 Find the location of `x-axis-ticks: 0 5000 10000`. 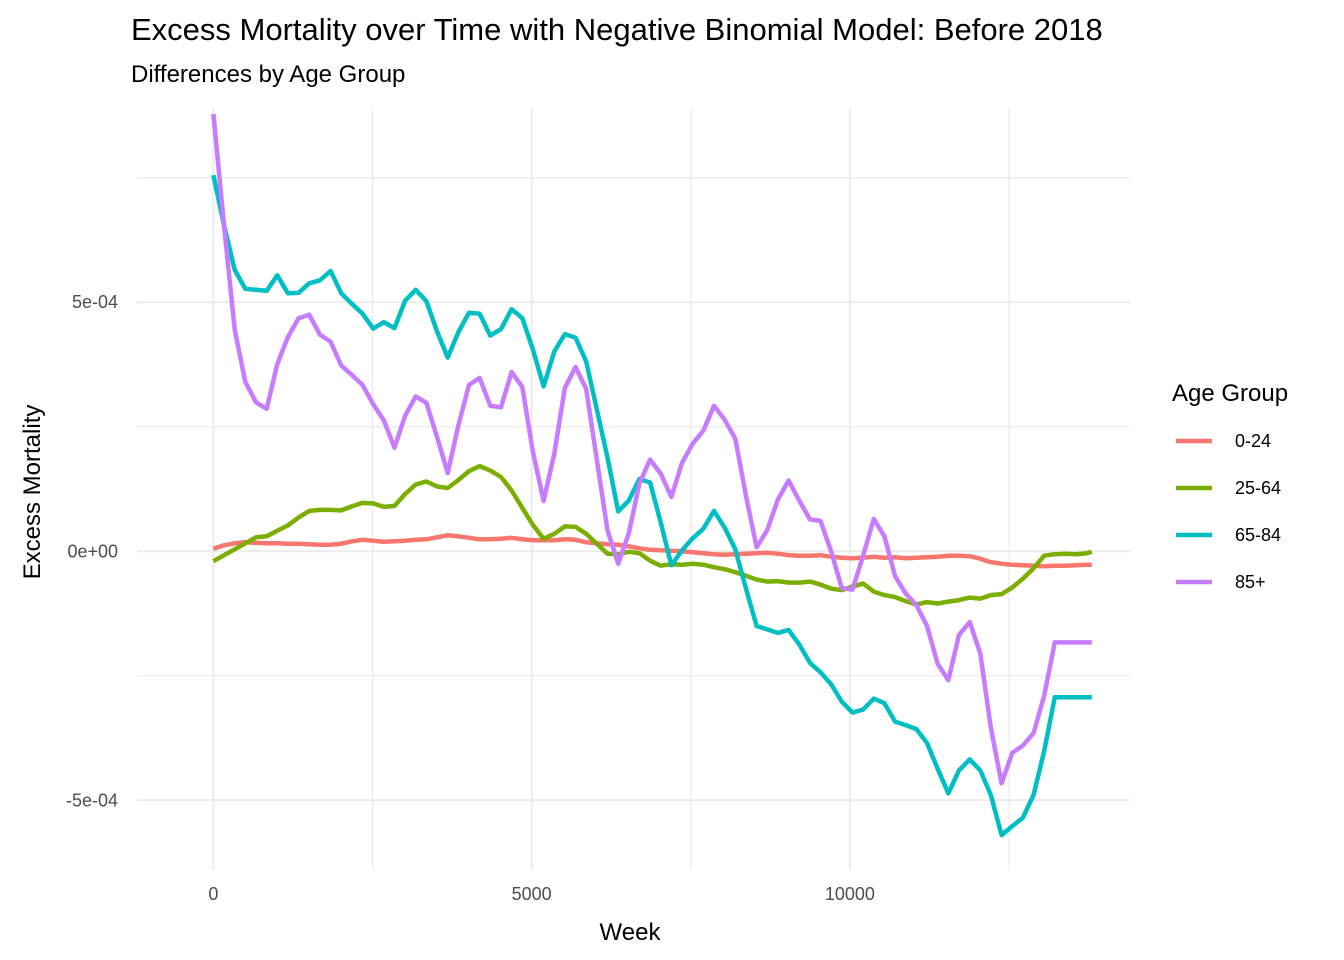

x-axis-ticks: 0 5000 10000 is located at coordinates (541, 894).